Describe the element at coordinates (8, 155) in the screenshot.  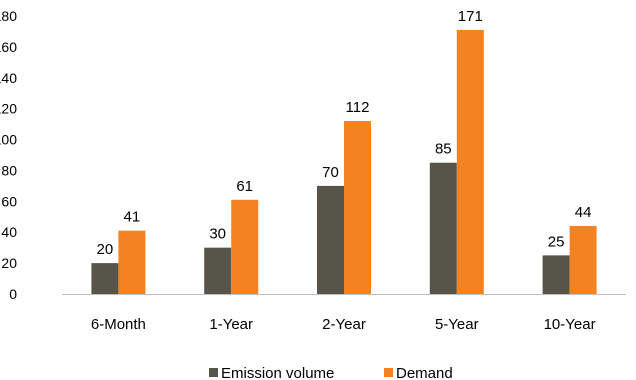
I see `y-axis-labels: 0 20 40 60 80 100 120 140 160 180` at that location.